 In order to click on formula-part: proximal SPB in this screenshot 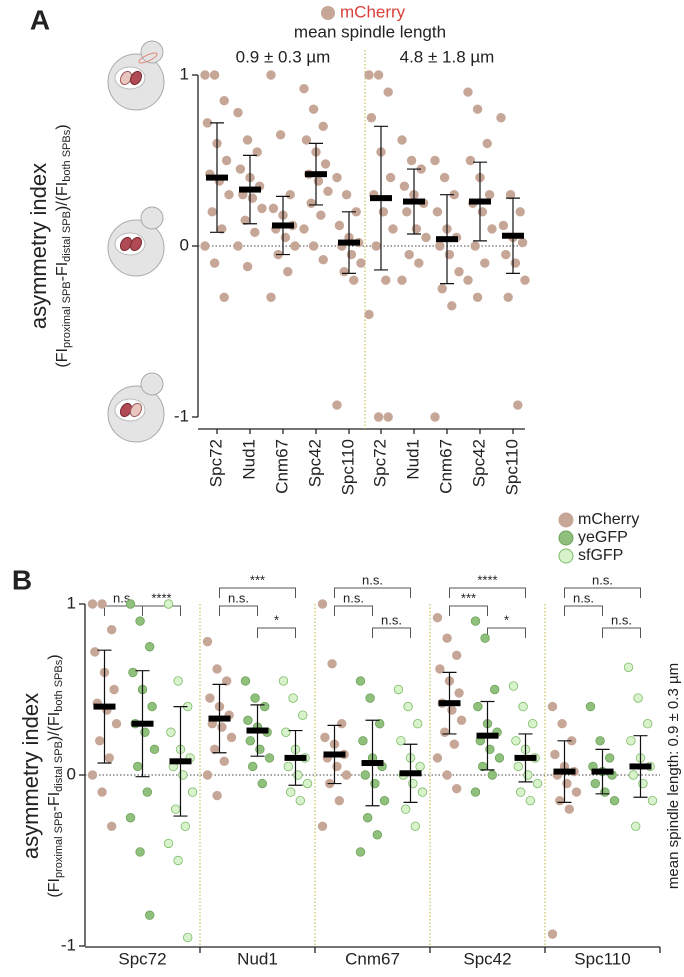, I will do `click(67, 314)`.